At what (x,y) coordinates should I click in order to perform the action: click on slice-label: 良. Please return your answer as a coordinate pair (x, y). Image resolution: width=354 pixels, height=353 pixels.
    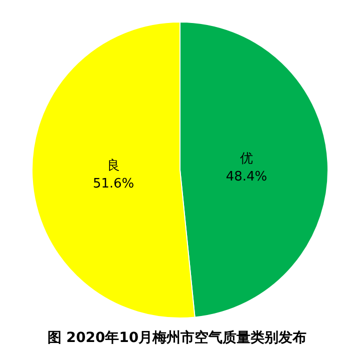
    Looking at the image, I should click on (113, 166).